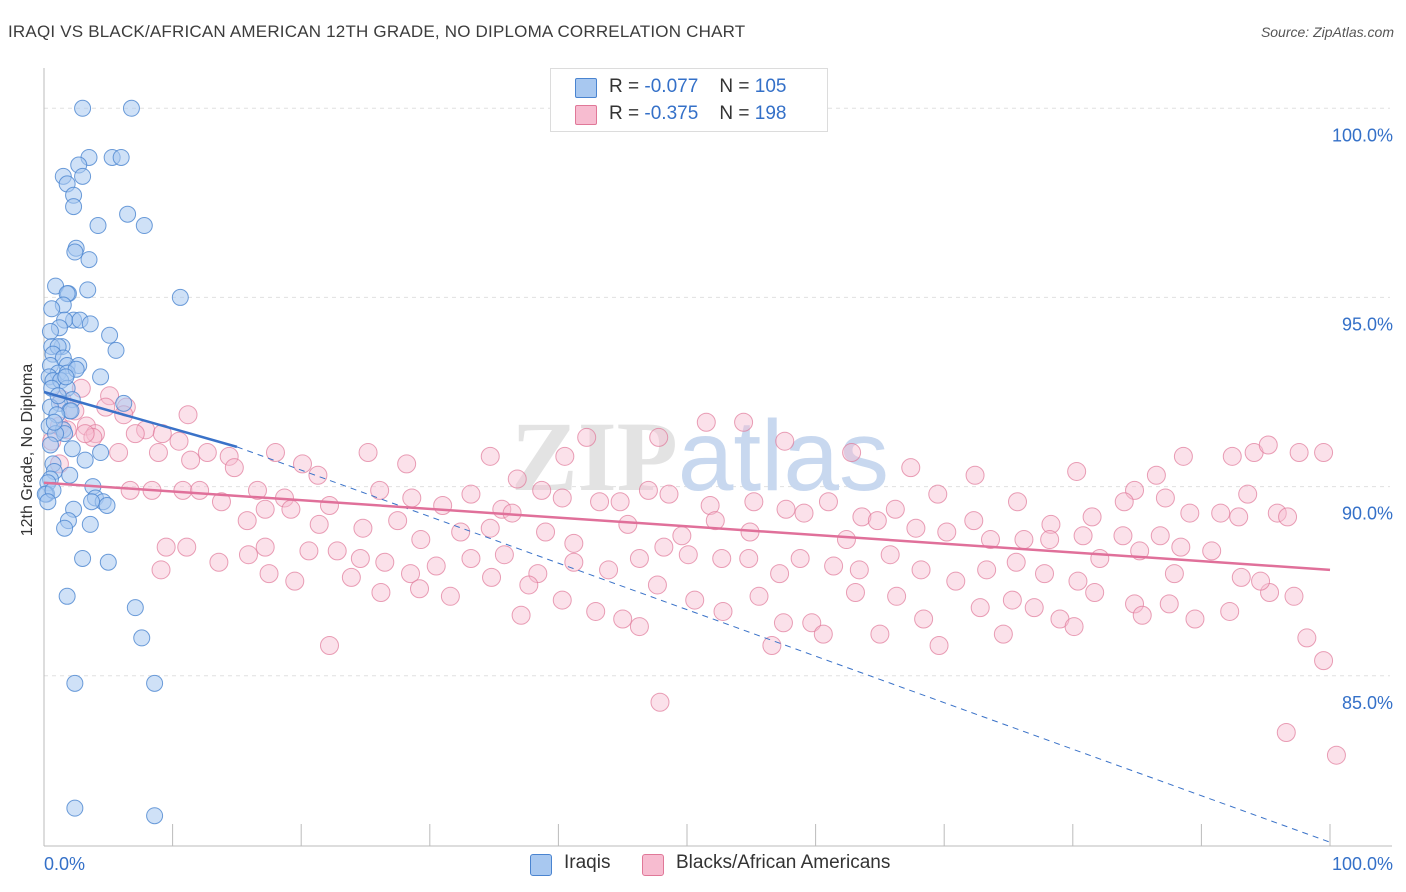 The width and height of the screenshot is (1406, 892). I want to click on y-tick-label: 85.0%, so click(1367, 703).